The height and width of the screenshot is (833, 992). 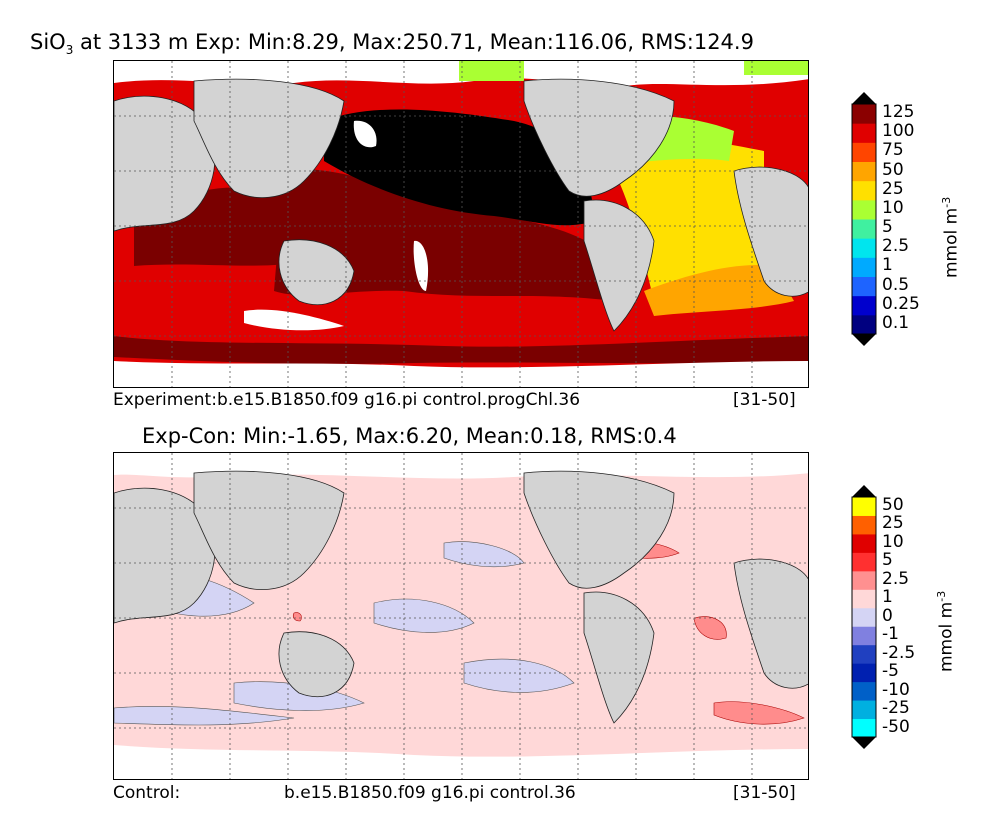 I want to click on bottom-colorbar-under-arrow, so click(x=864, y=743).